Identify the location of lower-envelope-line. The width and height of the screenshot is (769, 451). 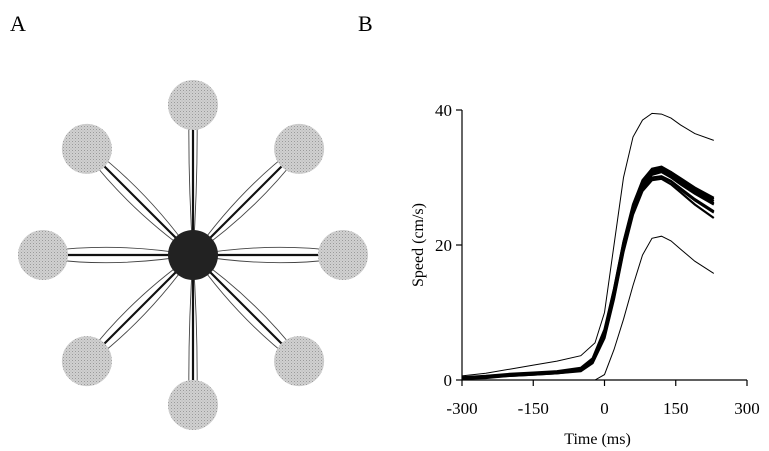
(588, 308).